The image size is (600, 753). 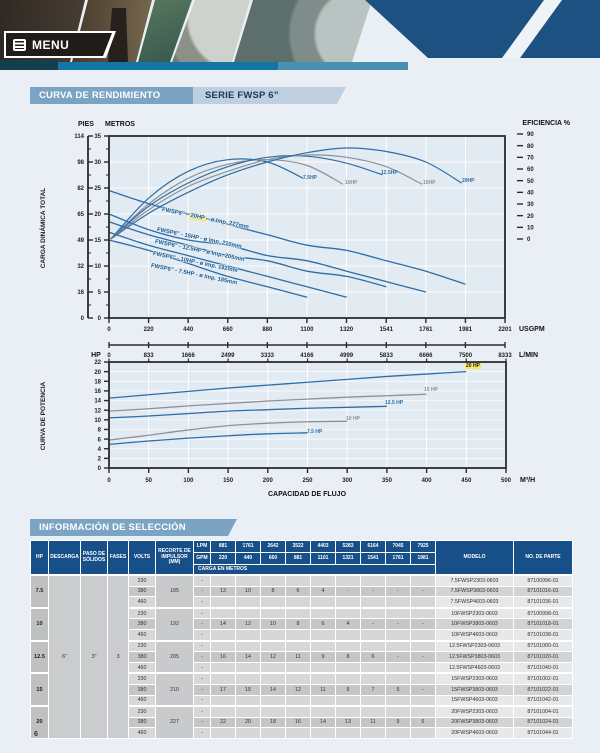 What do you see at coordinates (543, 689) in the screenshot?
I see `parte-cell: 87101022-01` at bounding box center [543, 689].